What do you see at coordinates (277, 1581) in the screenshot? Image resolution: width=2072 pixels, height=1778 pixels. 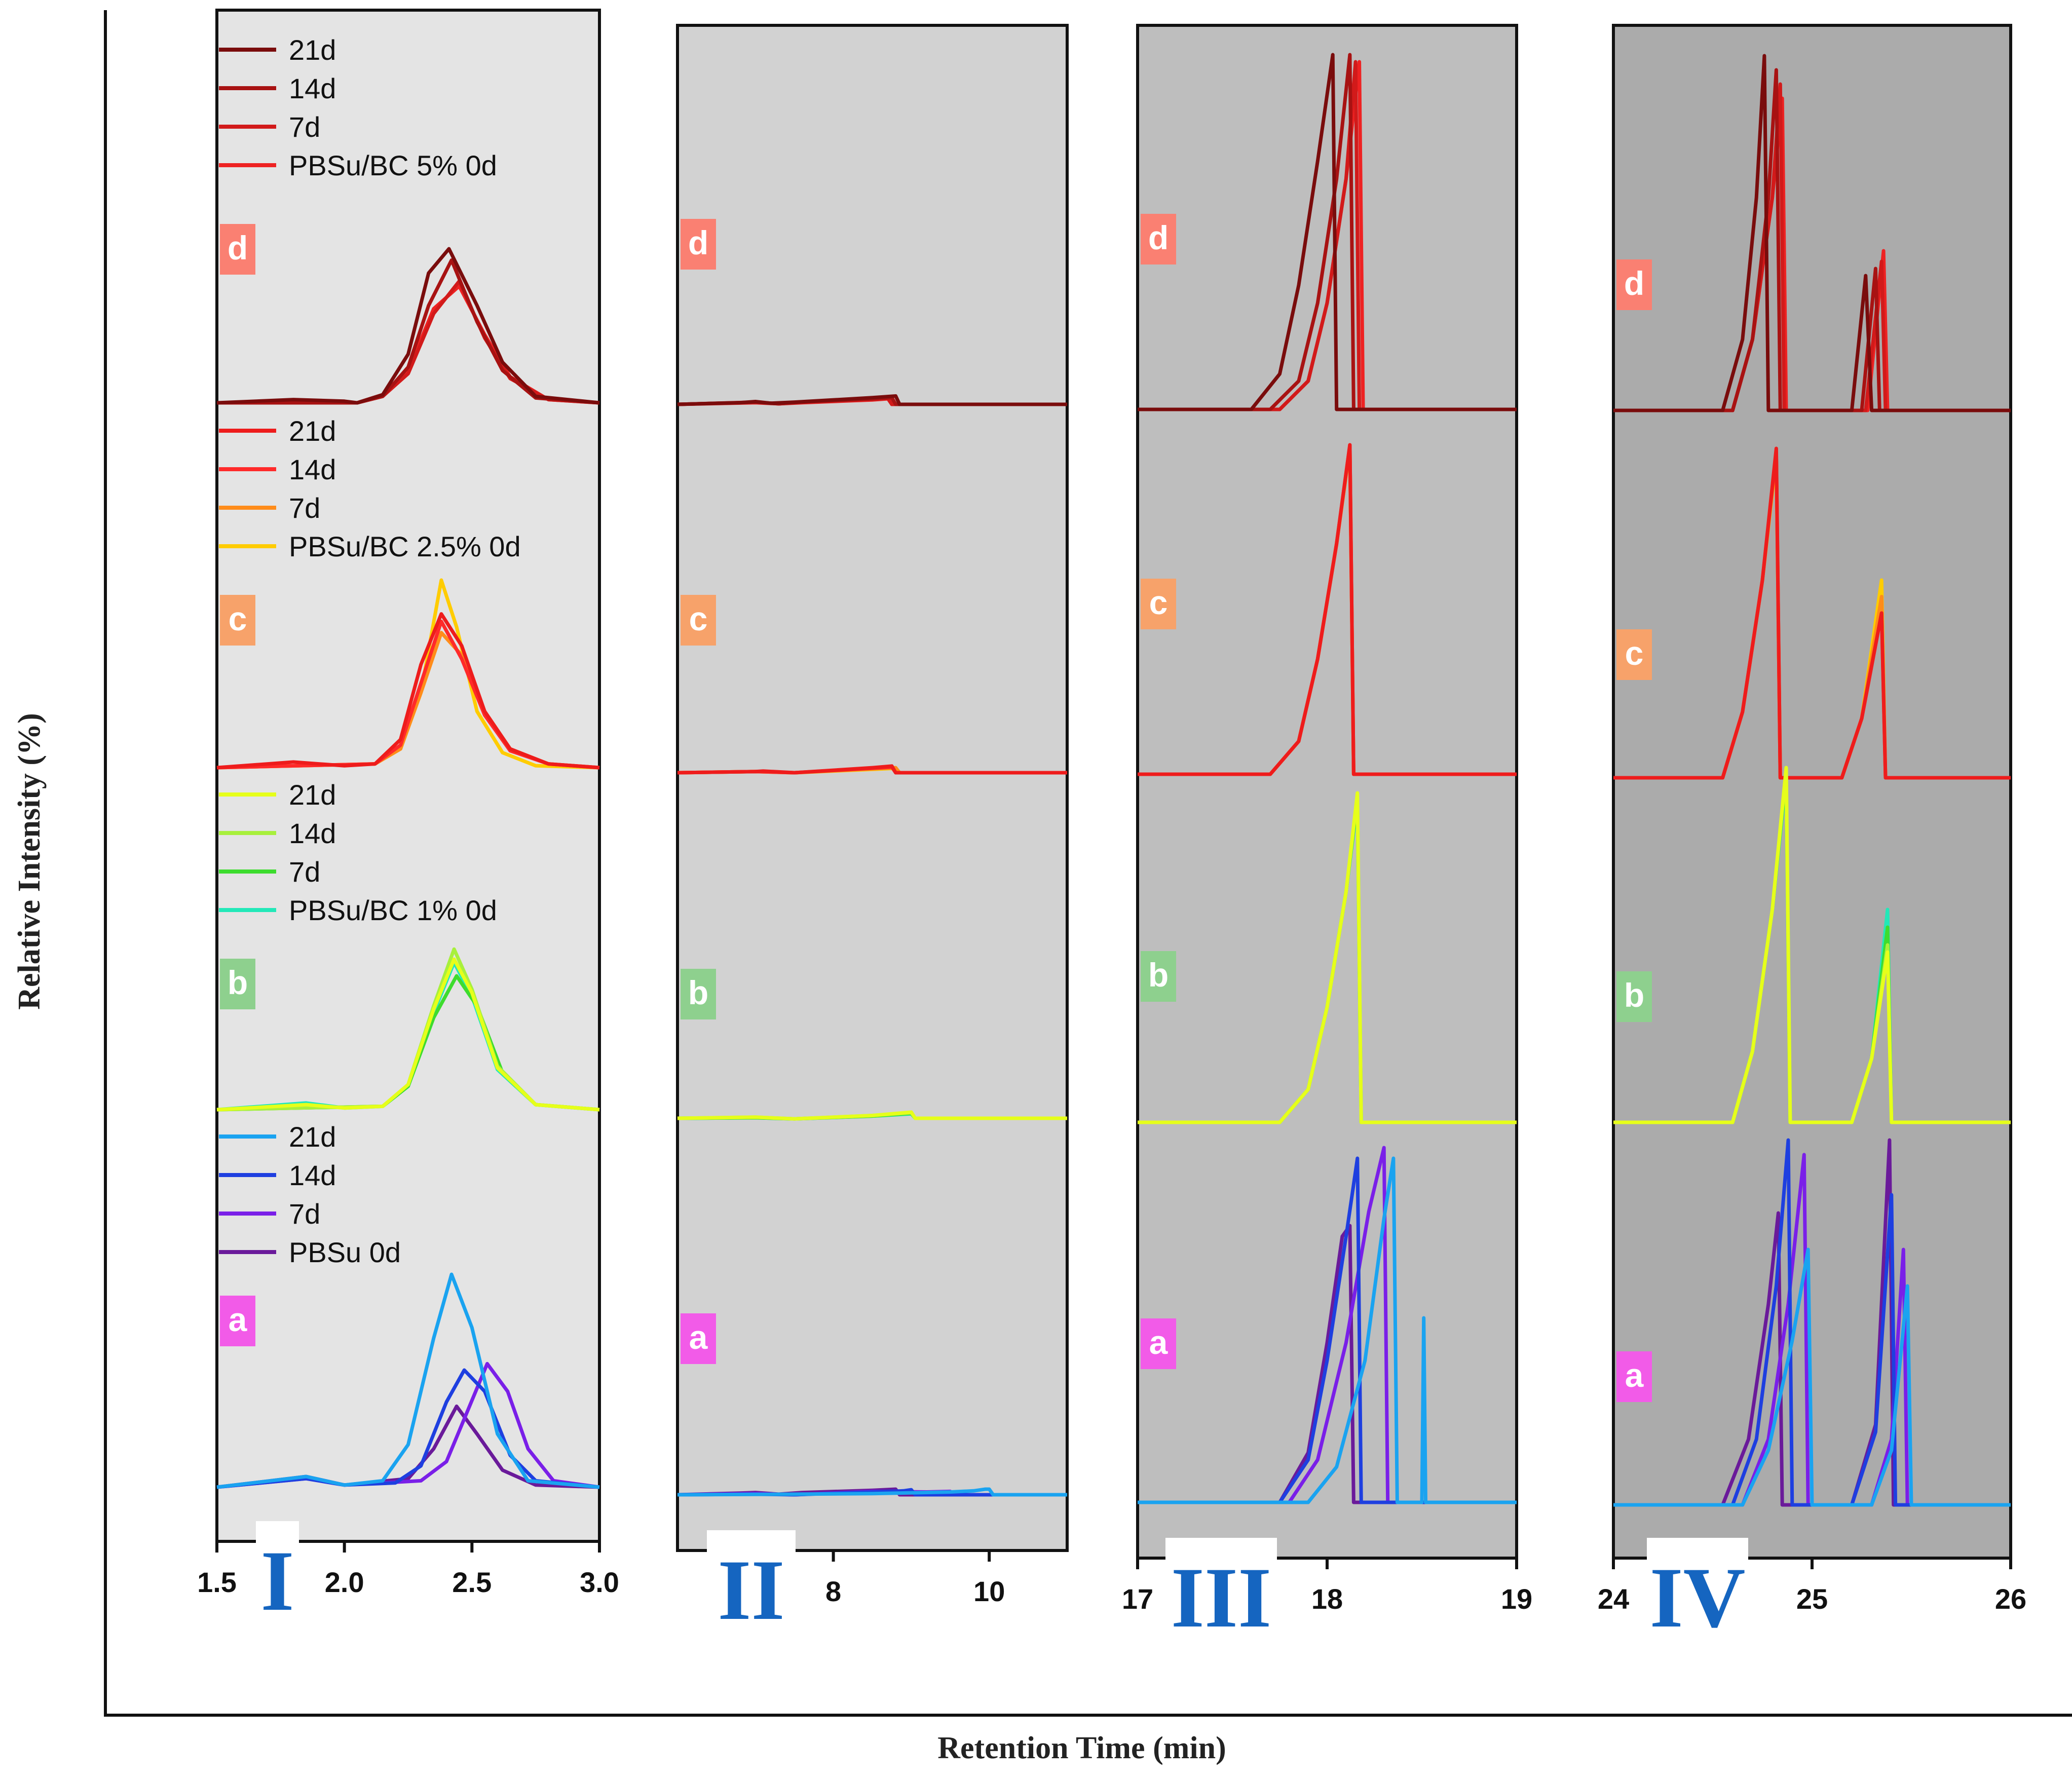 I see `panel-label: I` at bounding box center [277, 1581].